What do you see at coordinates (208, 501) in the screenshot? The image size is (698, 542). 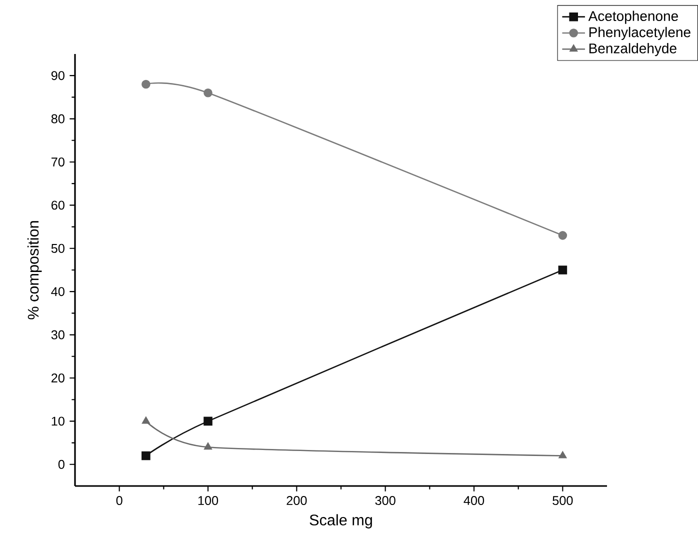 I see `x-tick-label: 100` at bounding box center [208, 501].